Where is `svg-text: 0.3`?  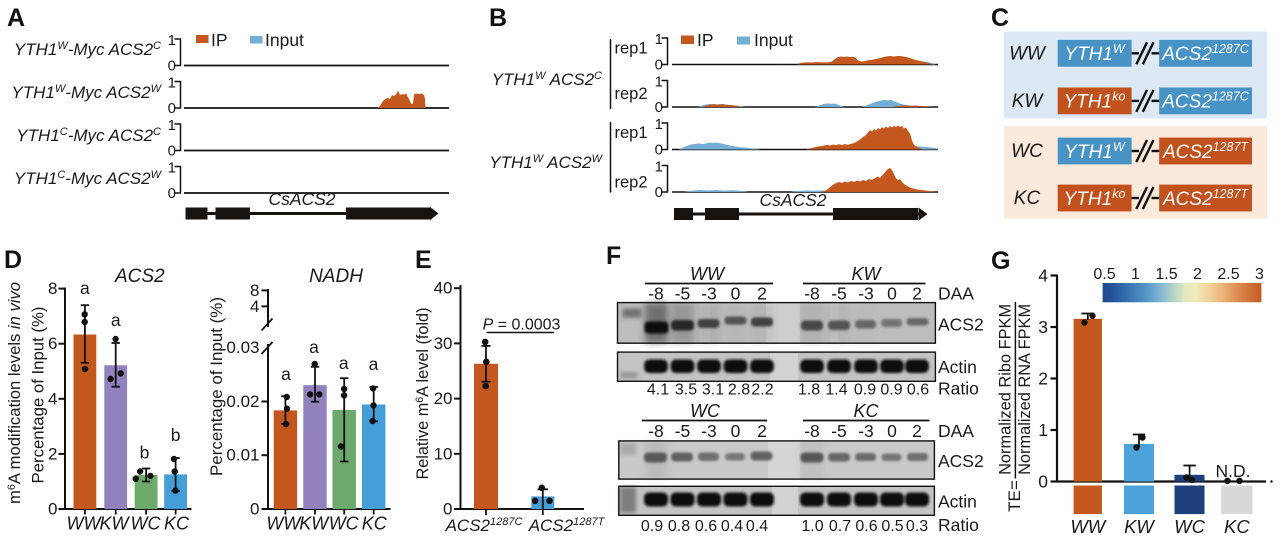 svg-text: 0.3 is located at coordinates (917, 526).